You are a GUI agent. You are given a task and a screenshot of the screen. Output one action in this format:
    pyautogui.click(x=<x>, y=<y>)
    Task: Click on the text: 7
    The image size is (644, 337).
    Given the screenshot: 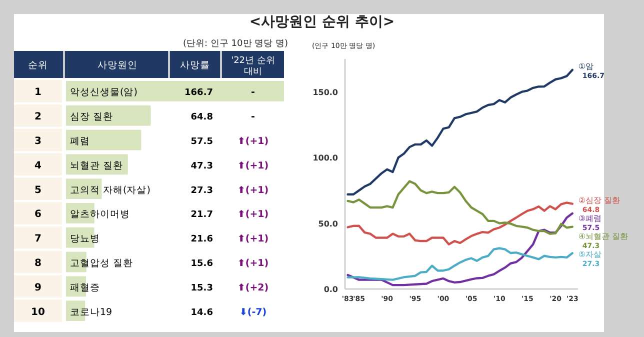 What is the action you would take?
    pyautogui.click(x=38, y=239)
    